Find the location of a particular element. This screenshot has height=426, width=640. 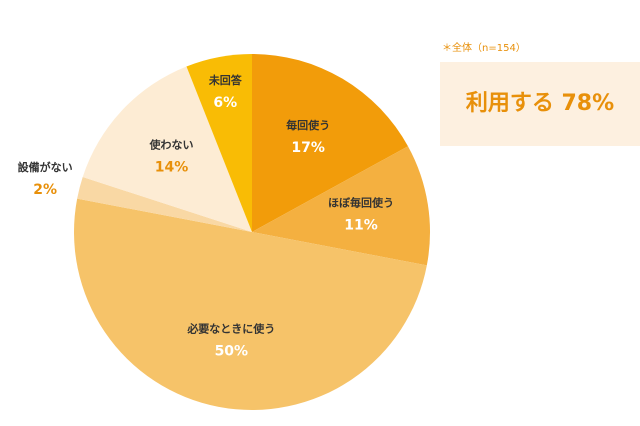

slice-value: 17% is located at coordinates (308, 148).